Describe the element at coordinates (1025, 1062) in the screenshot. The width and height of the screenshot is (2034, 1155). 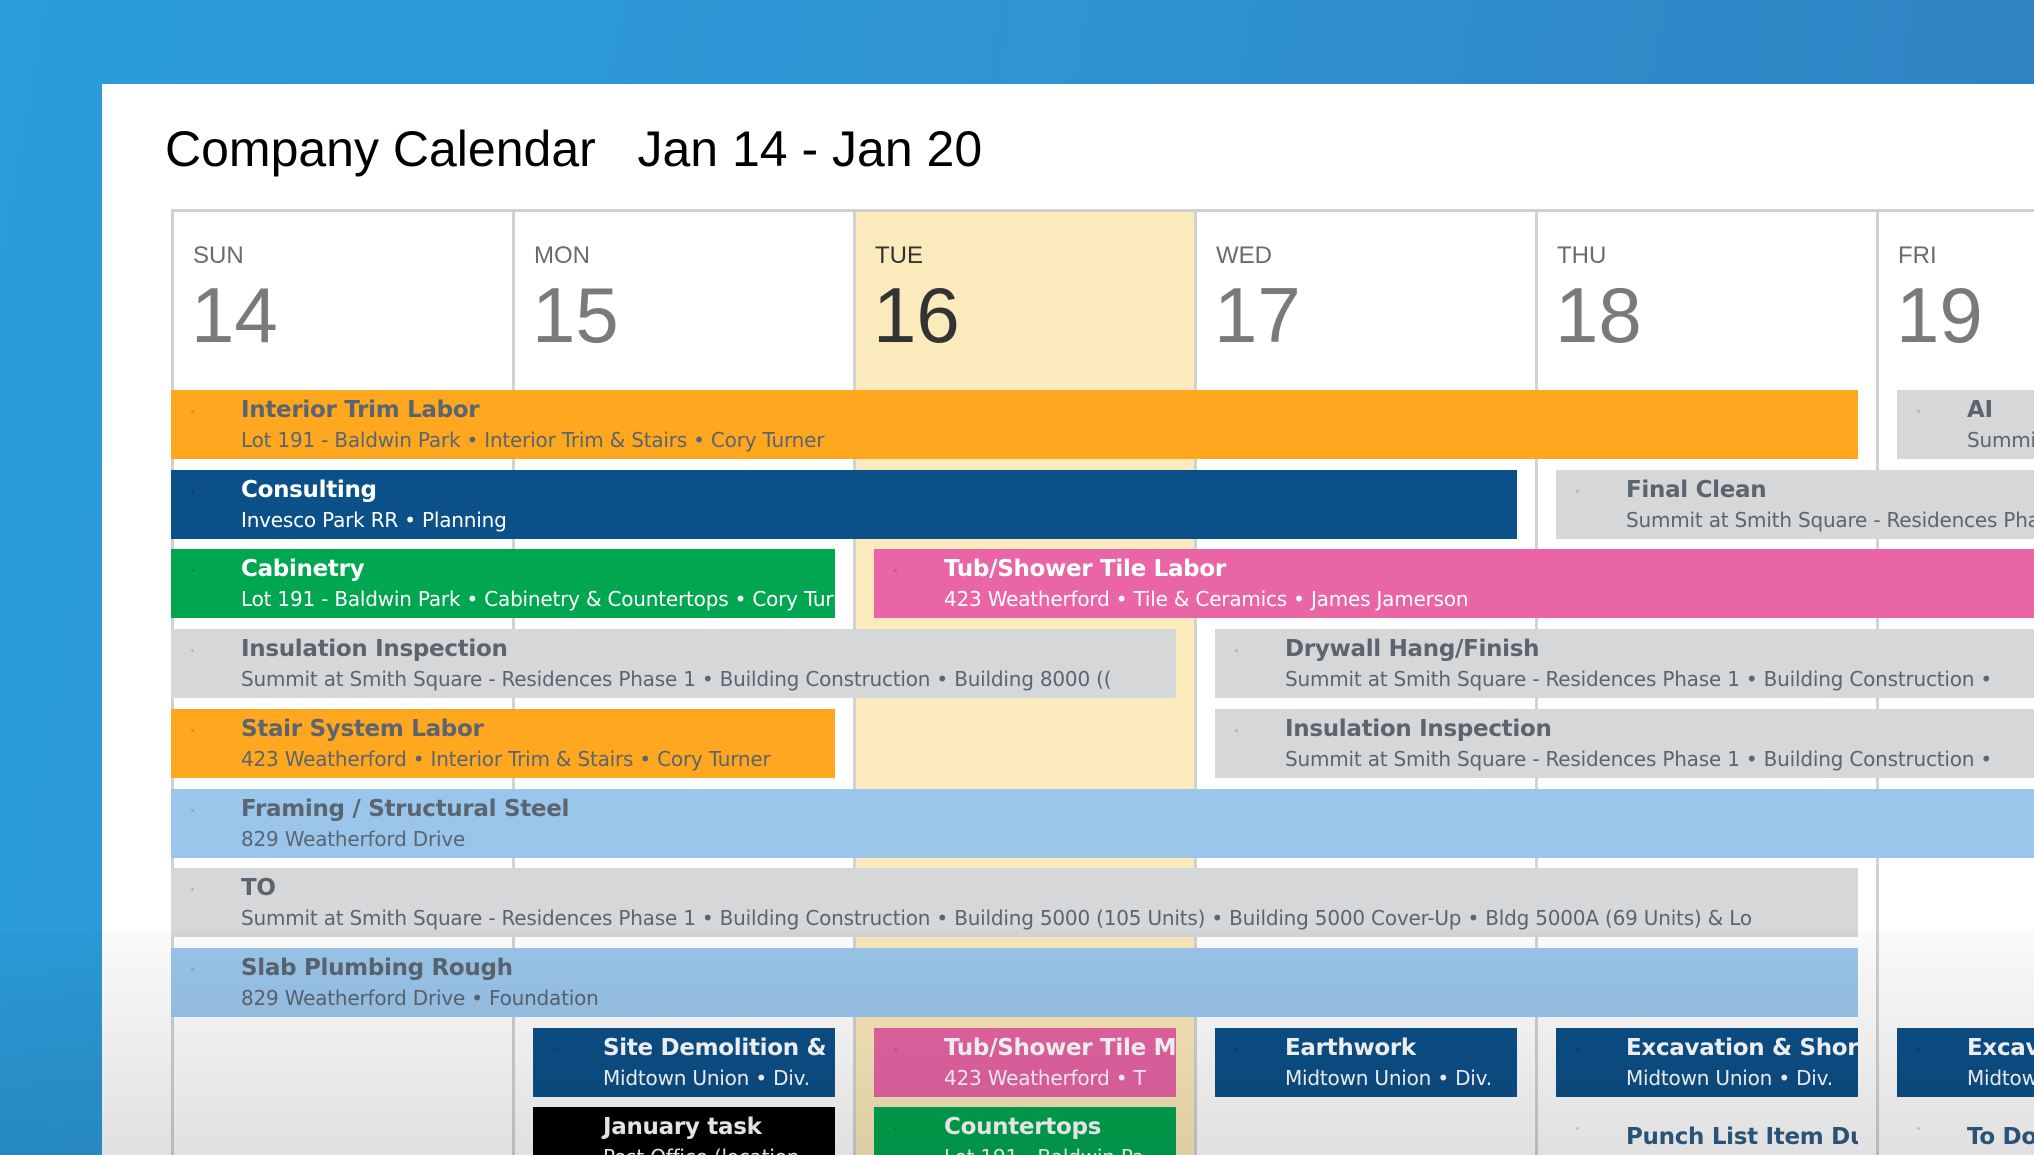
I see `calendar-event: Tub/Shower Tile M 423 Weatherford • T` at that location.